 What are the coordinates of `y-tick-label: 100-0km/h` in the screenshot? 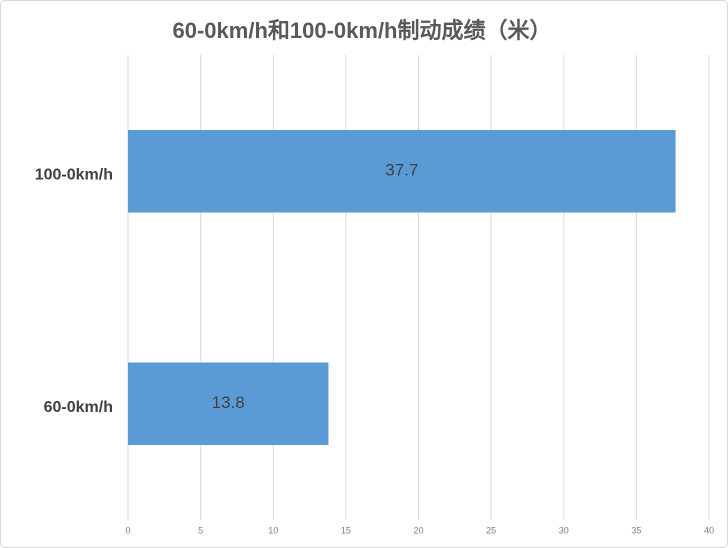 It's located at (74, 174).